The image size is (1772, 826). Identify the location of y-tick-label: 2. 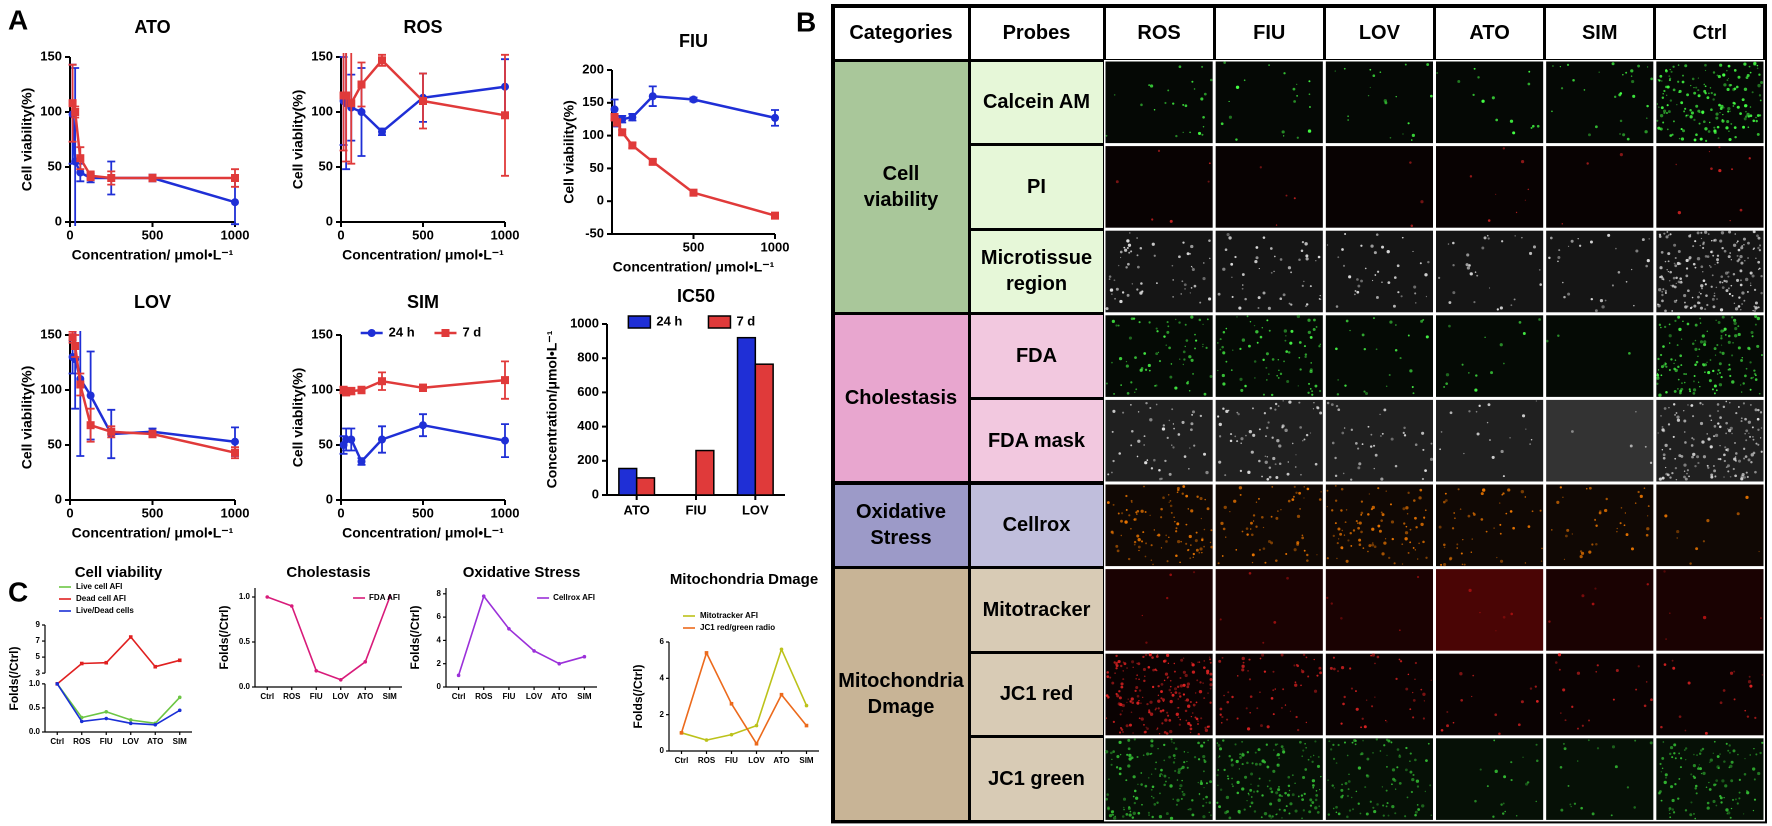
(662, 714).